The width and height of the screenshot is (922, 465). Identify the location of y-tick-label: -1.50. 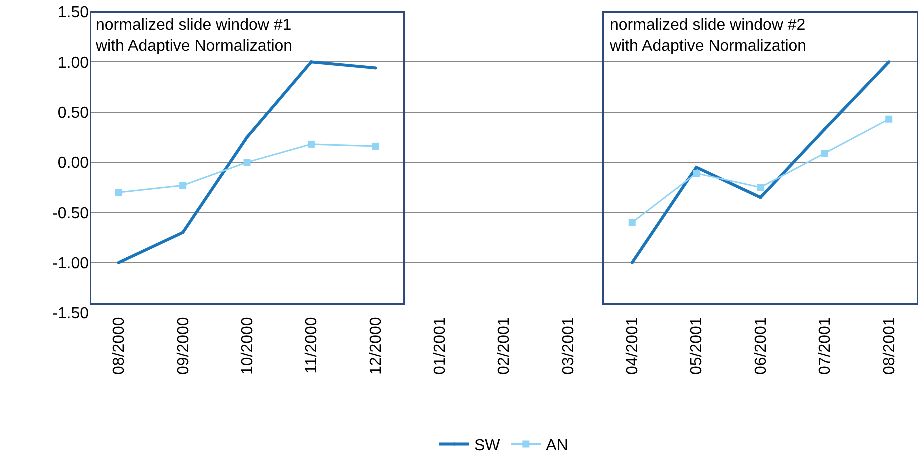
(71, 314).